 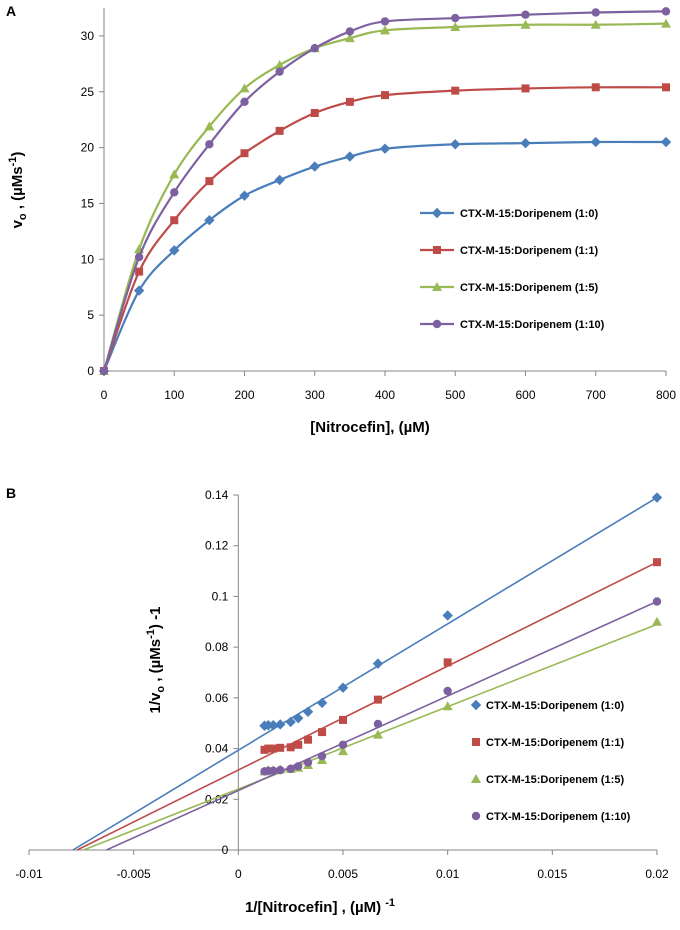 I want to click on panel-a-y-tick-label: 20, so click(x=88, y=148).